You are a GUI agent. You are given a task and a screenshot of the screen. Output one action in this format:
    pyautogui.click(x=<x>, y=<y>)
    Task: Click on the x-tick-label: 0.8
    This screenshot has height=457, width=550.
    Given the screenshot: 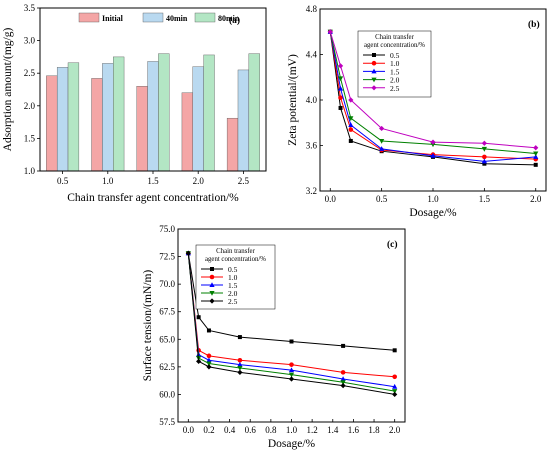 What is the action you would take?
    pyautogui.click(x=271, y=430)
    